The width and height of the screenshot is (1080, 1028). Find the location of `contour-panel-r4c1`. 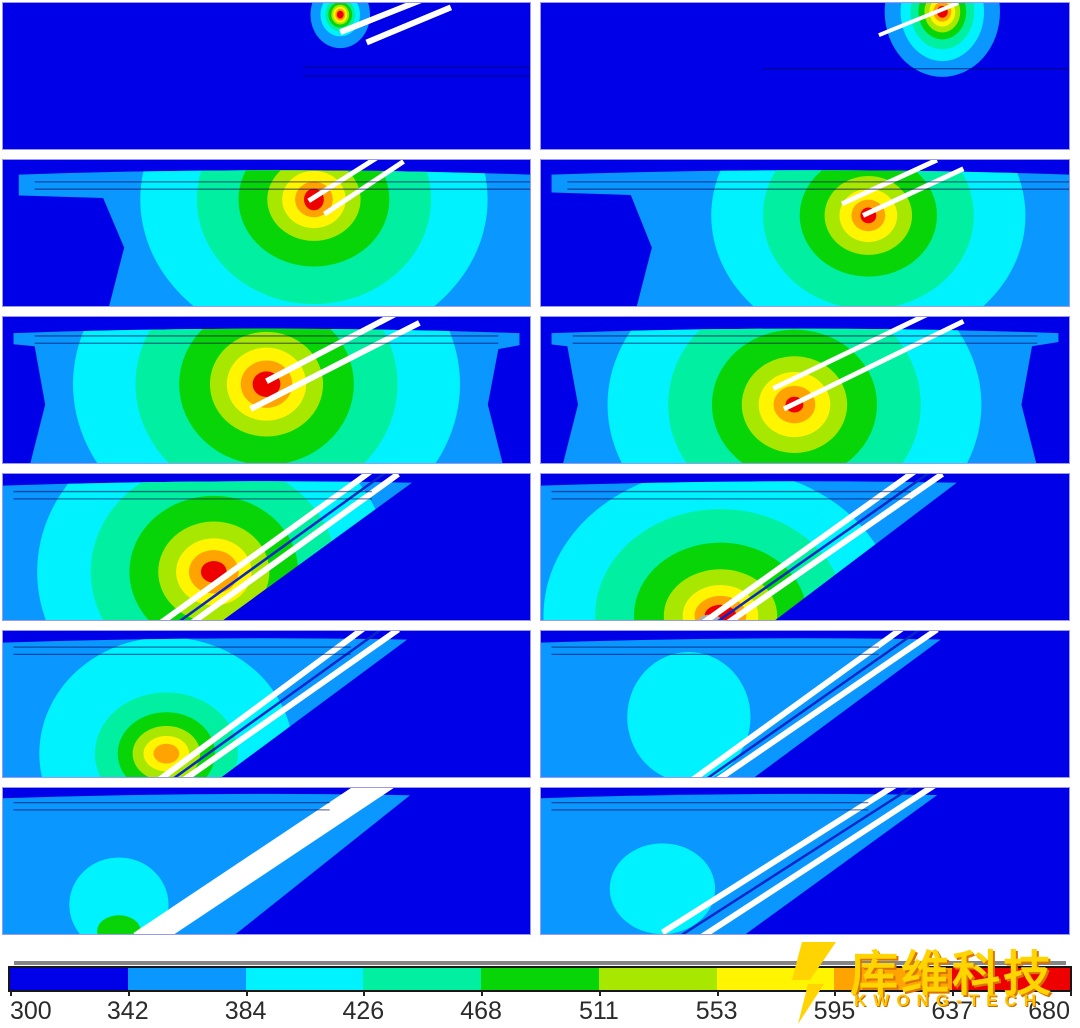

contour-panel-r4c1 is located at coordinates (266, 547).